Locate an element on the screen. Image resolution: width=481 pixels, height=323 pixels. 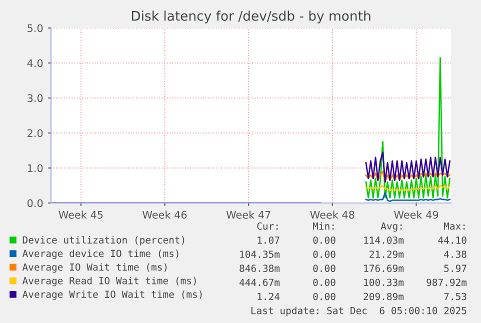
text: 21.29m is located at coordinates (387, 254).